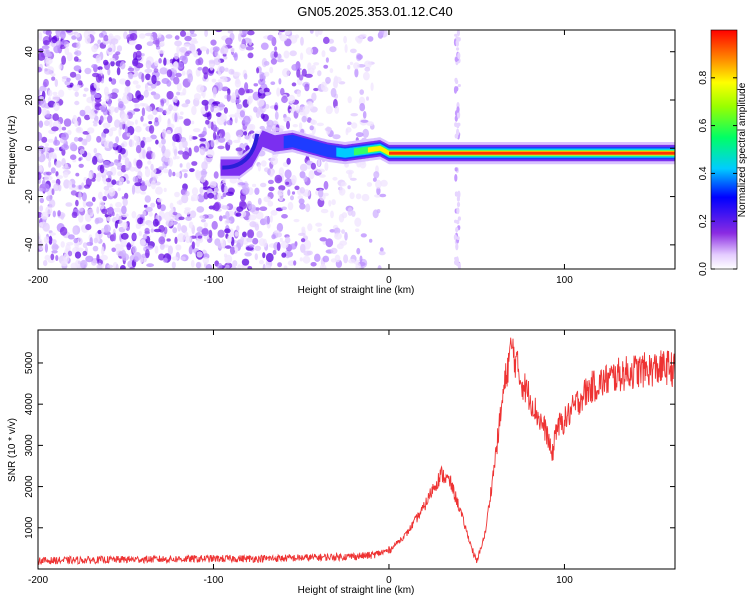 The image size is (750, 600). Describe the element at coordinates (12, 150) in the screenshot. I see `spectrogram-y-axis-label: Frequency (Hz)` at that location.